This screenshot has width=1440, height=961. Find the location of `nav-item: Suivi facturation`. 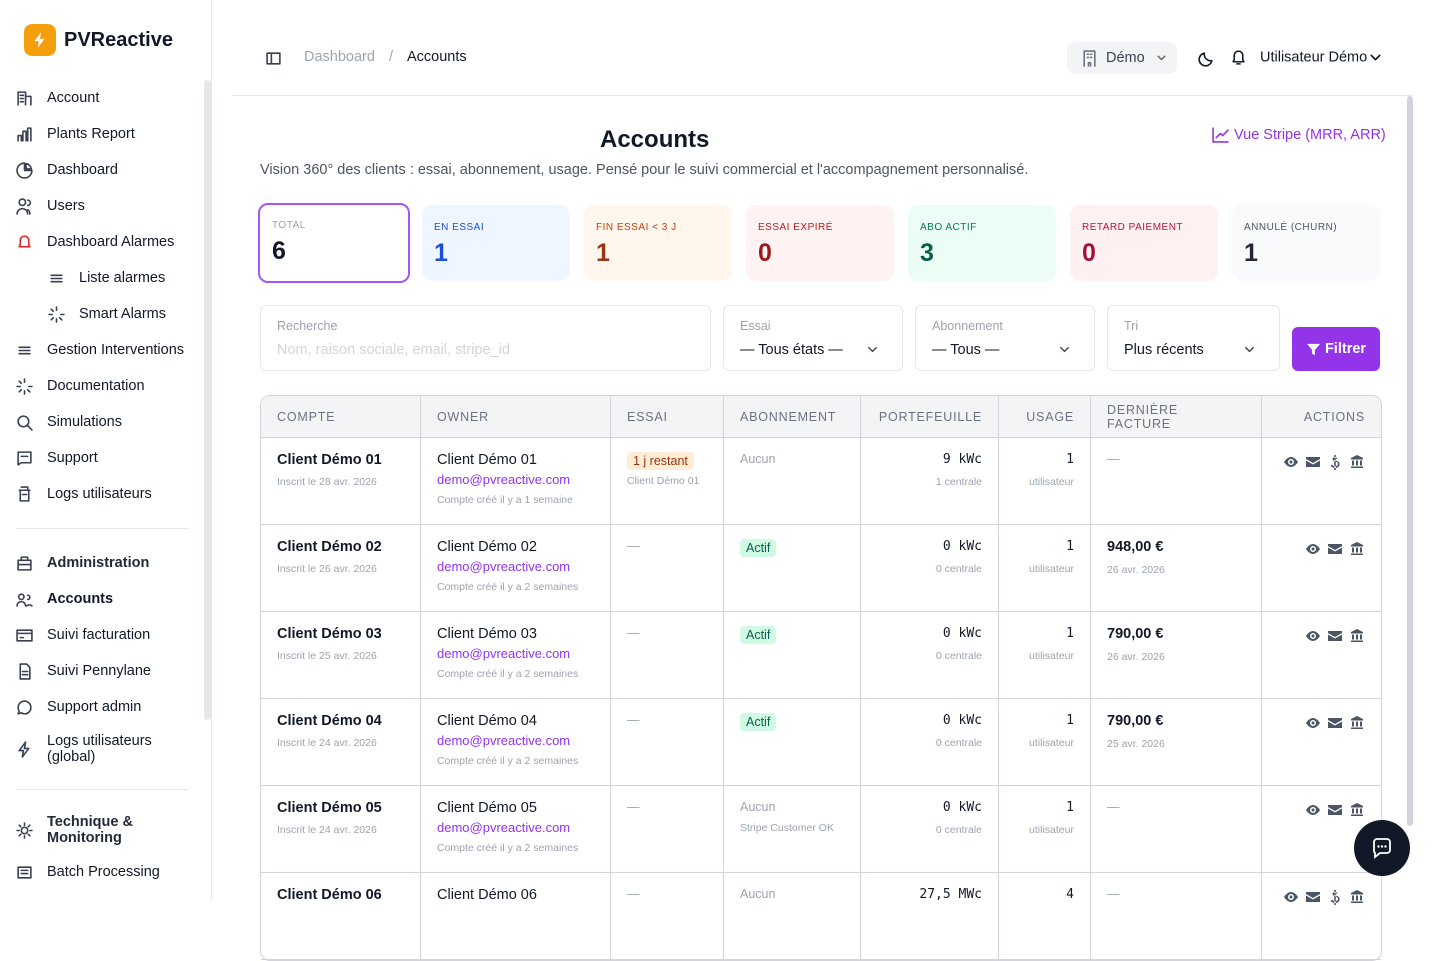

nav-item: Suivi facturation is located at coordinates (106, 635).